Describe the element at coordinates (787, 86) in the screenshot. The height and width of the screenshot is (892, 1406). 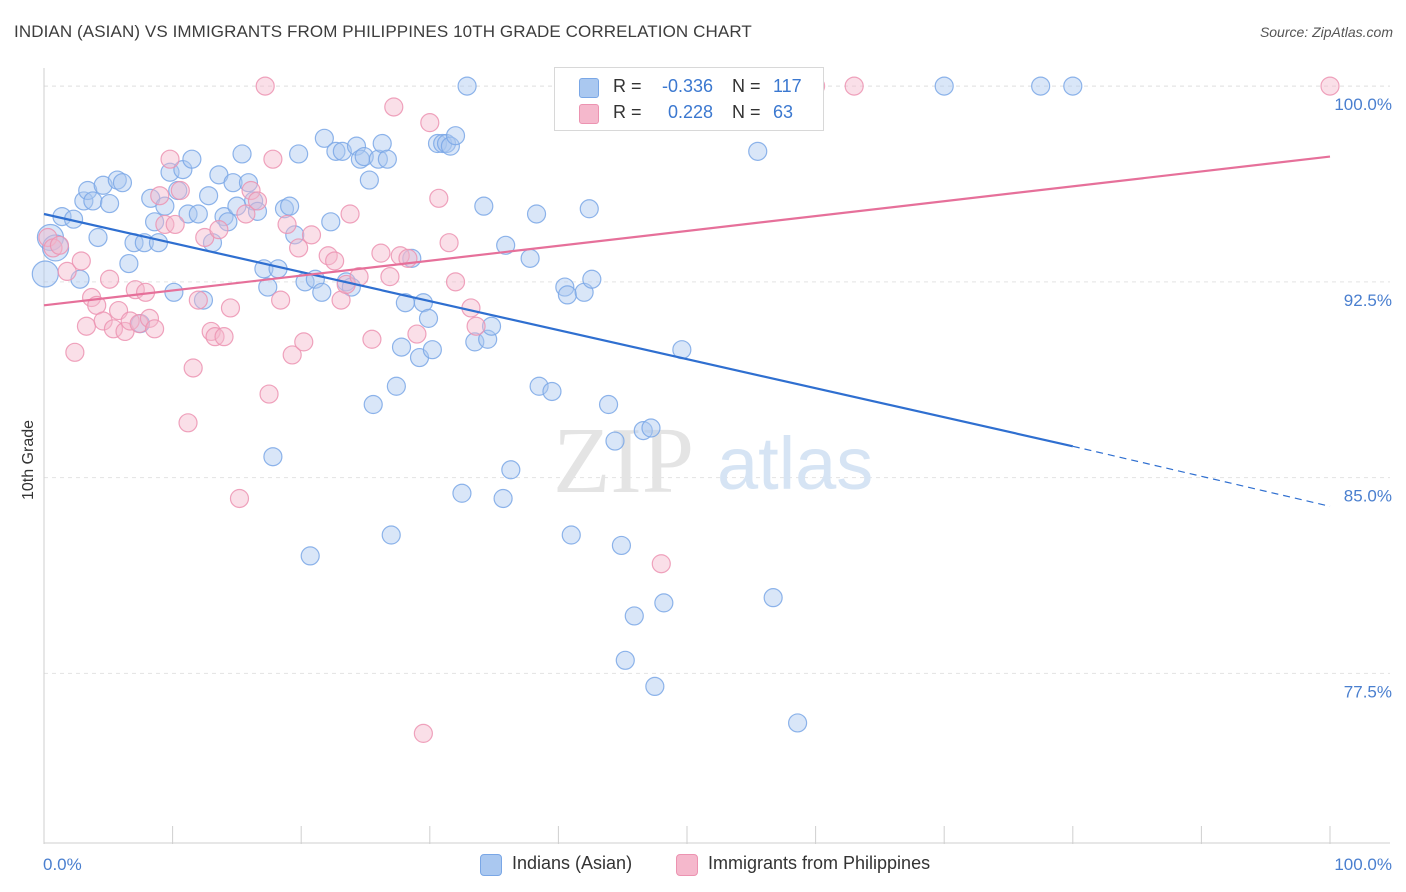
I see `legend-n-value: 117` at that location.